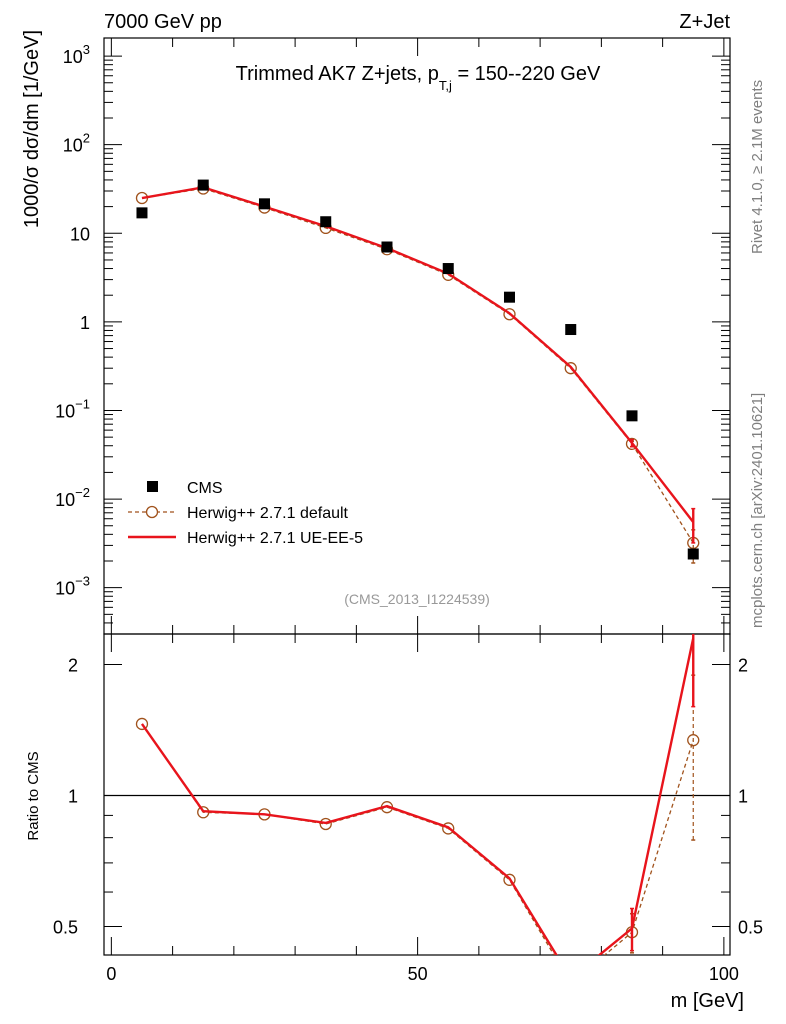  I want to click on x-tick-label: 0, so click(111, 974).